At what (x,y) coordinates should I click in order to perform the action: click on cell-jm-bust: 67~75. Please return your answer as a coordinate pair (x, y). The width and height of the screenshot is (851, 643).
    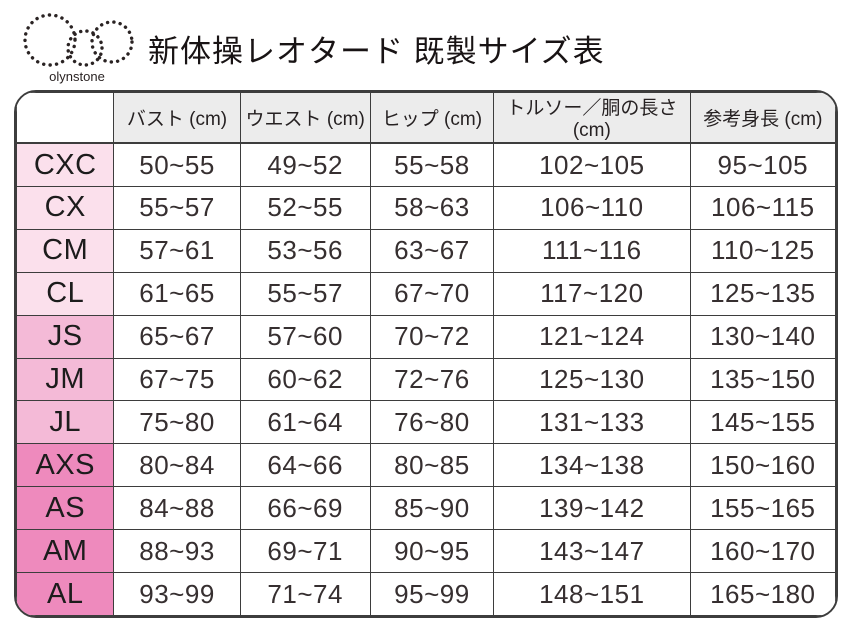
    Looking at the image, I should click on (177, 379).